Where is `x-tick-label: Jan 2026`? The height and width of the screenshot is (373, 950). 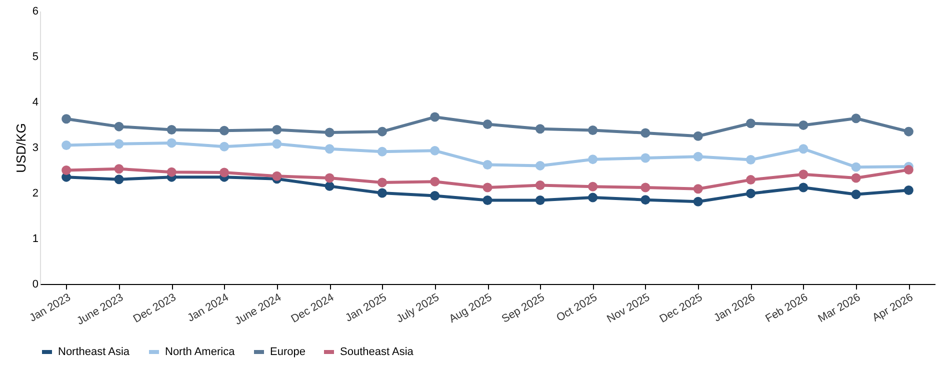
x-tick-label: Jan 2026 is located at coordinates (735, 308).